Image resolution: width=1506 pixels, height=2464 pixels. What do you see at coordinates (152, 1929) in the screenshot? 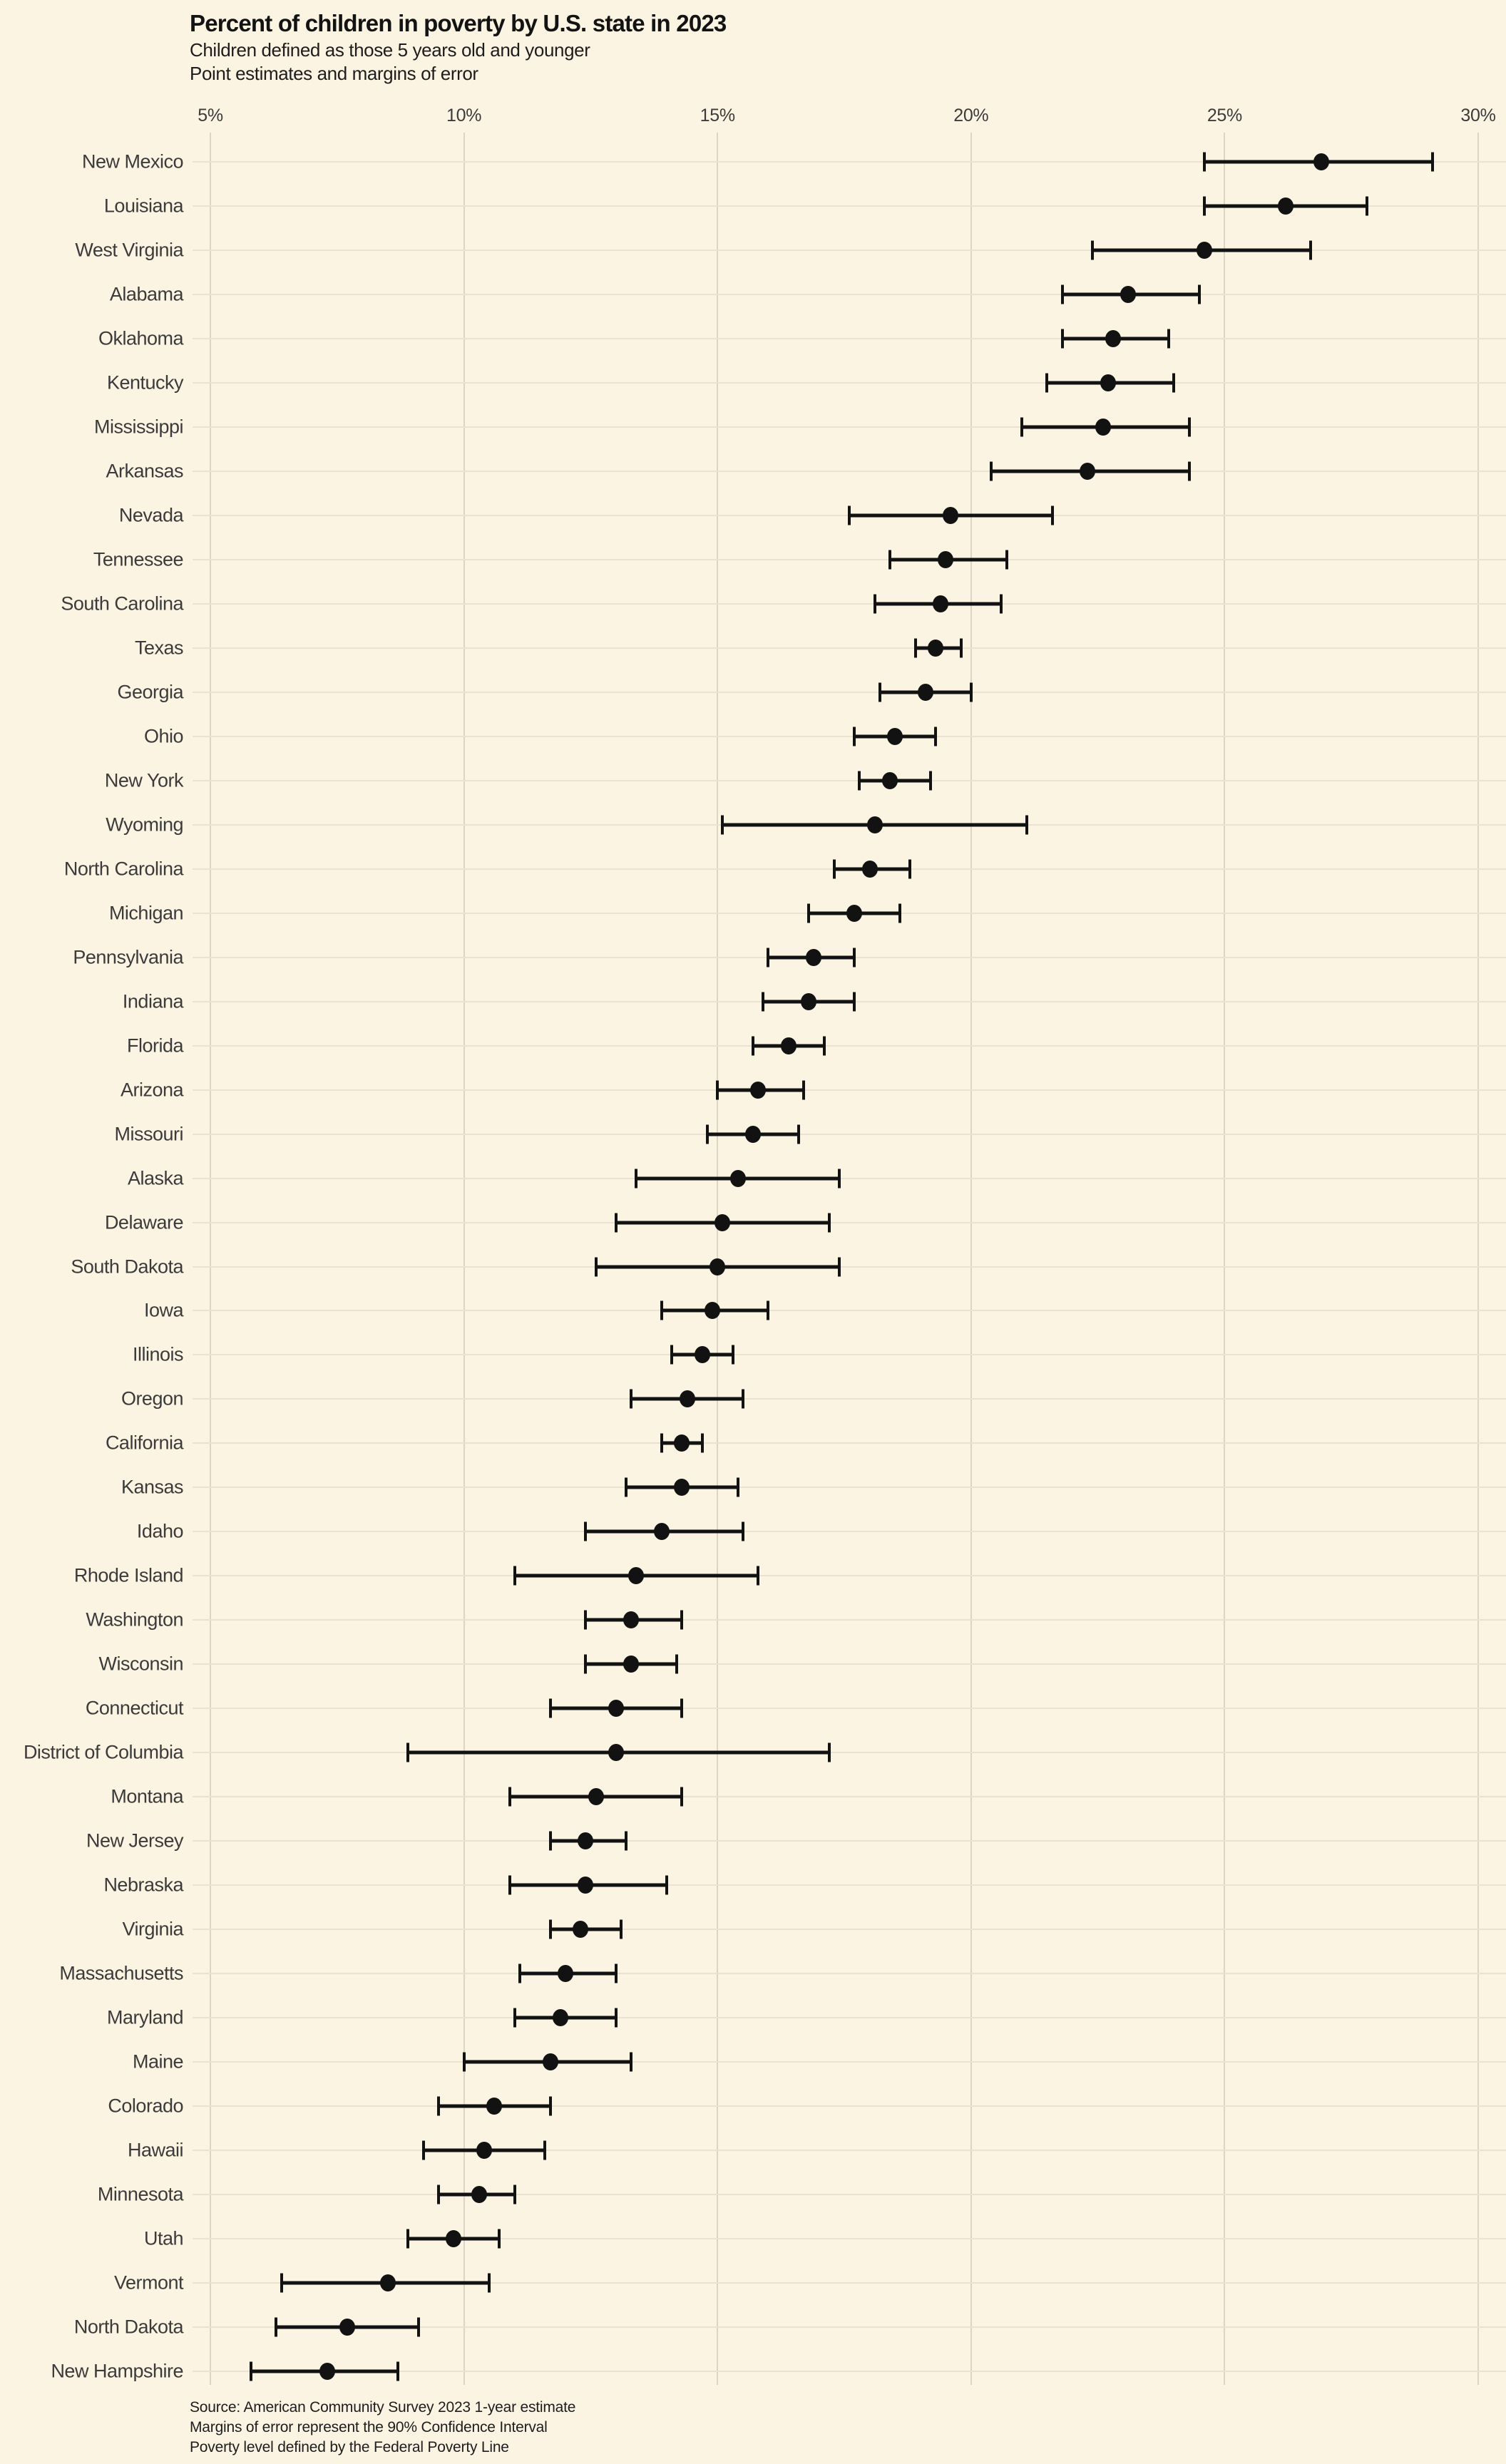
I see `state-label: Virginia` at bounding box center [152, 1929].